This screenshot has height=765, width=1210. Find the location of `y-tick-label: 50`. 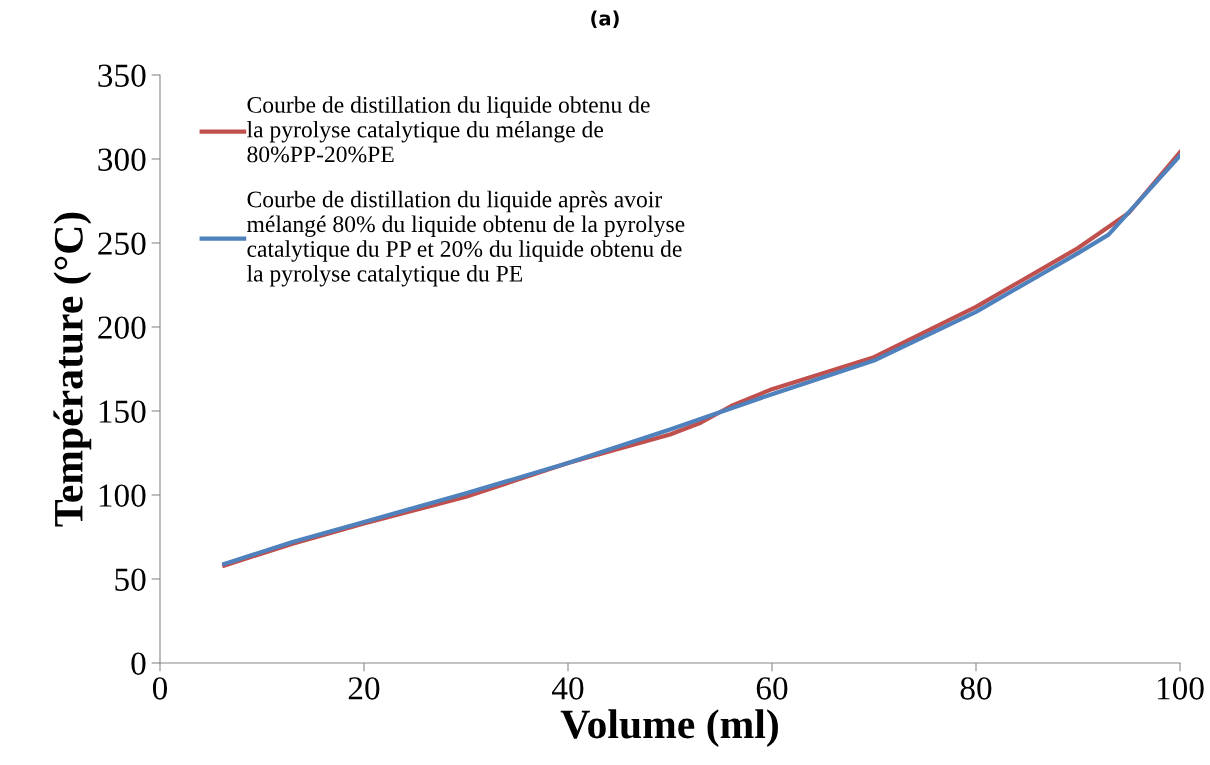

y-tick-label: 50 is located at coordinates (130, 579).